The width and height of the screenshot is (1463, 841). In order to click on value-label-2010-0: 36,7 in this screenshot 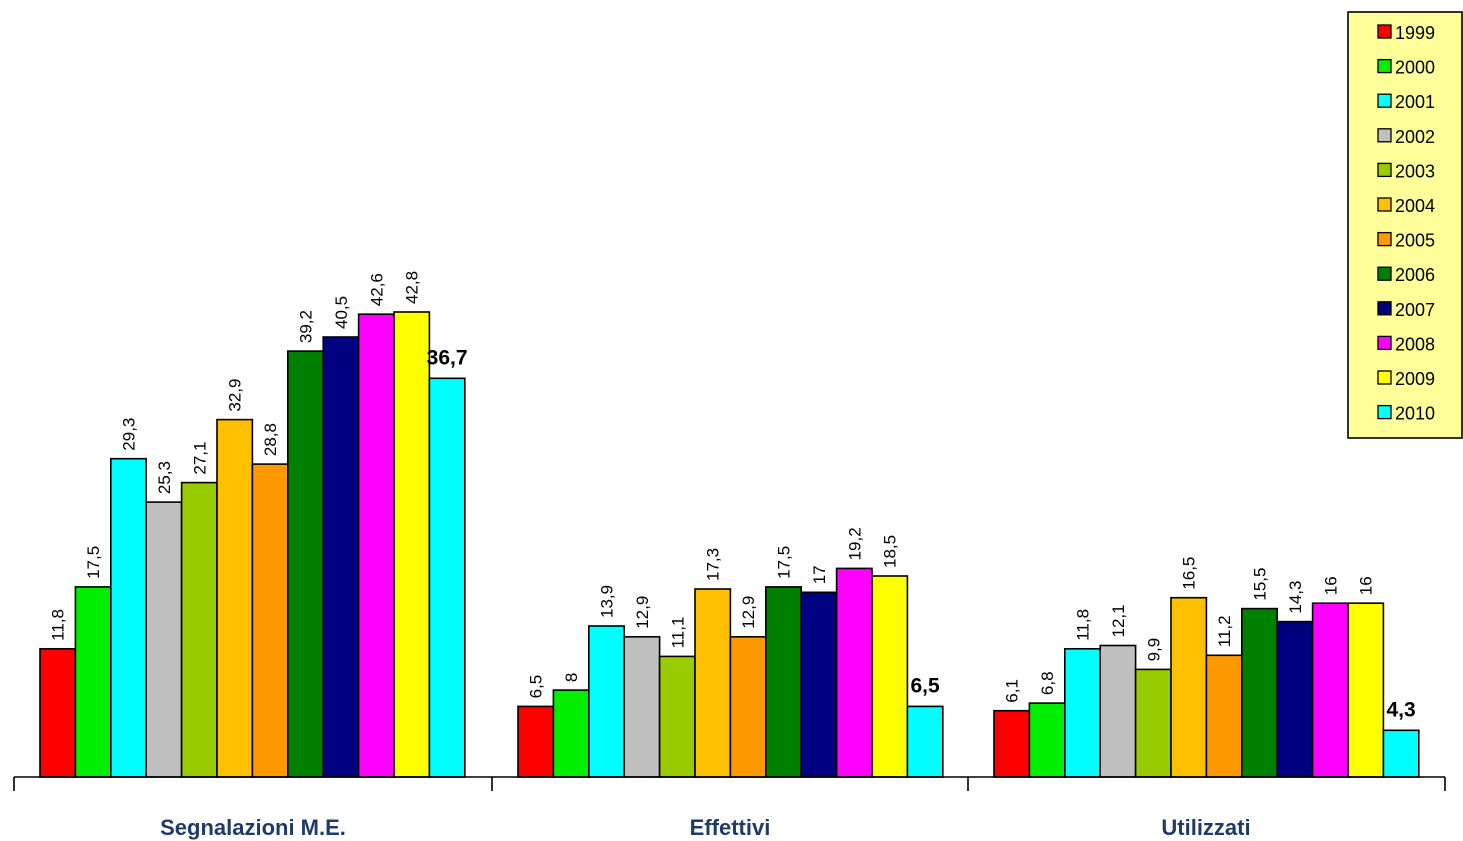, I will do `click(447, 357)`.